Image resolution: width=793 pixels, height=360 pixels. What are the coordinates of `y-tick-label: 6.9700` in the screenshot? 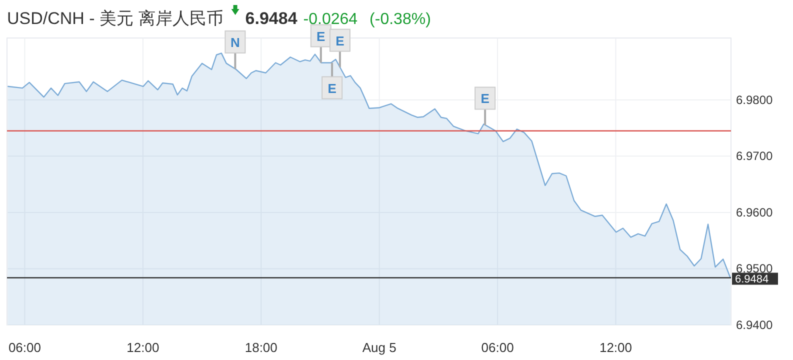 It's located at (755, 156).